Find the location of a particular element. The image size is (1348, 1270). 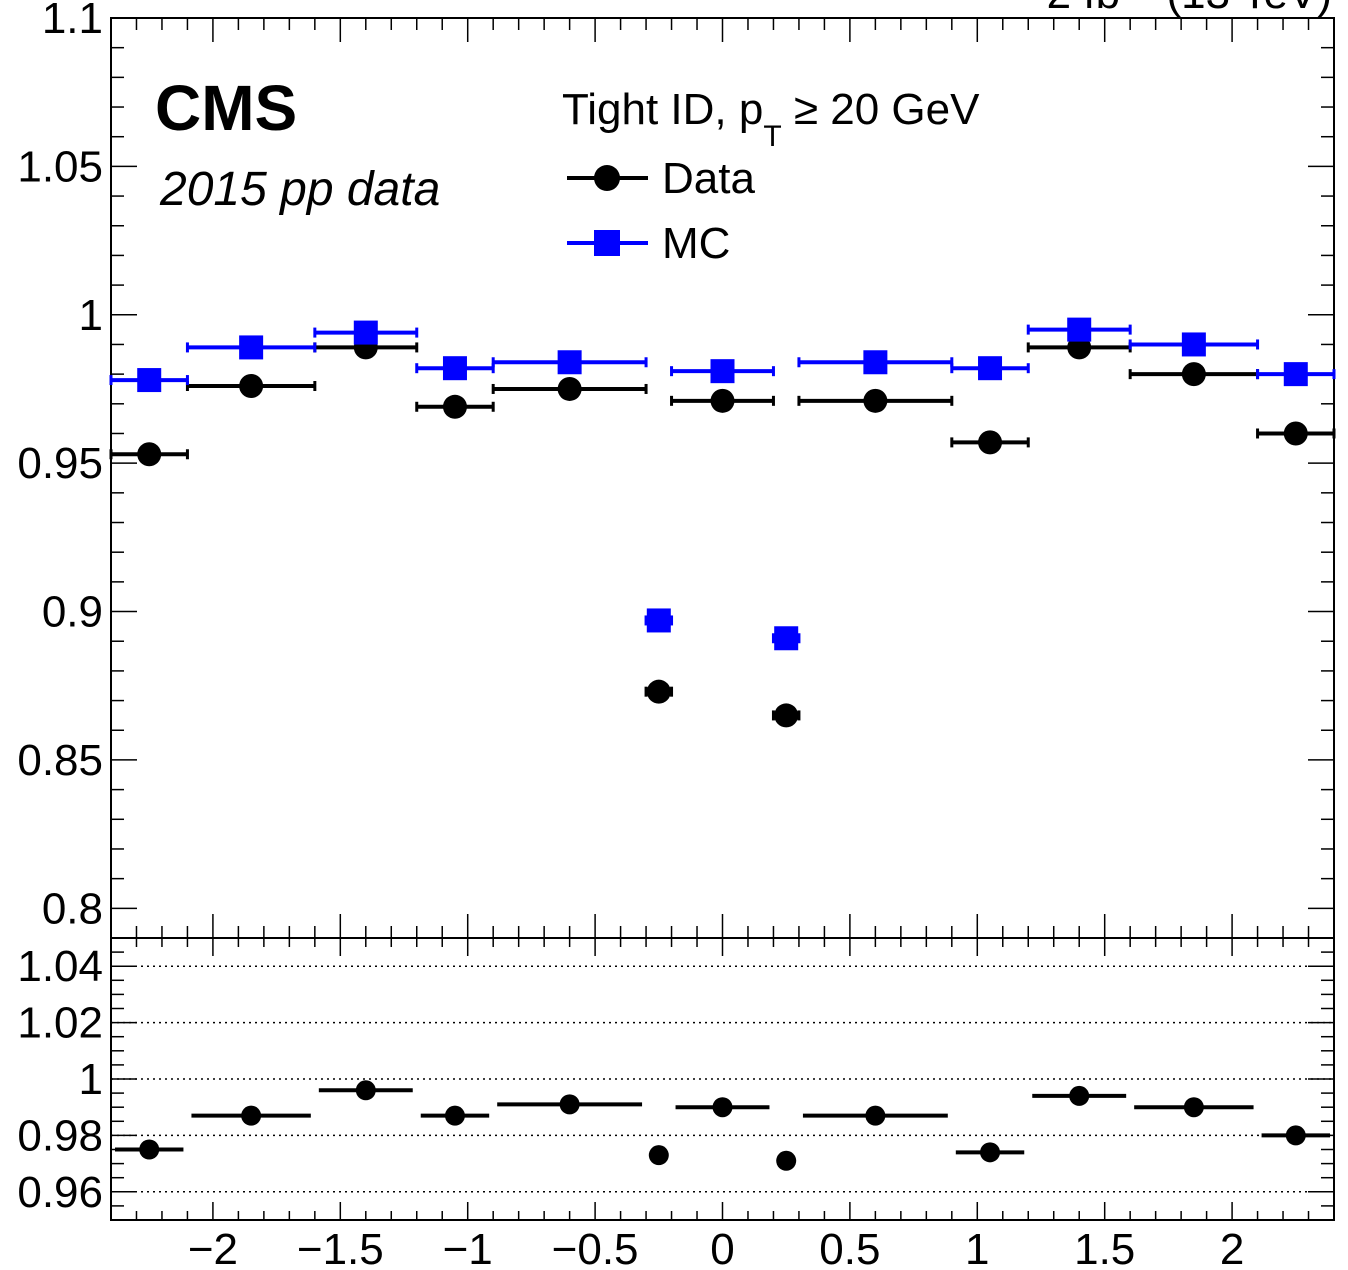

x-tick-label: 0.5 is located at coordinates (849, 1247).